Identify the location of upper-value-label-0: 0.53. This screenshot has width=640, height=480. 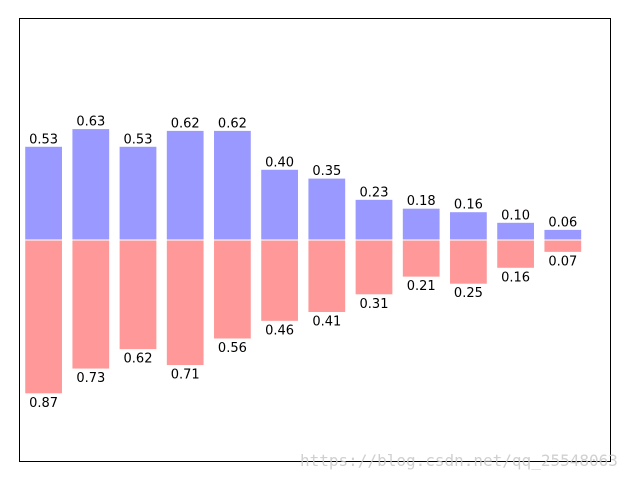
(43, 139).